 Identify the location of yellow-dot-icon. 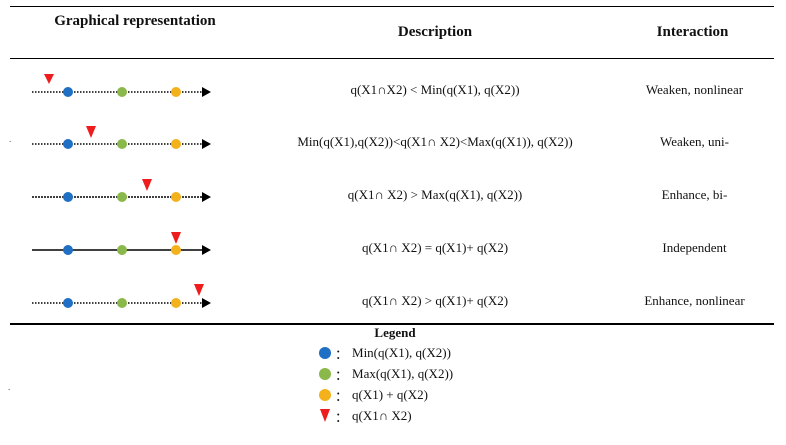
(325, 395).